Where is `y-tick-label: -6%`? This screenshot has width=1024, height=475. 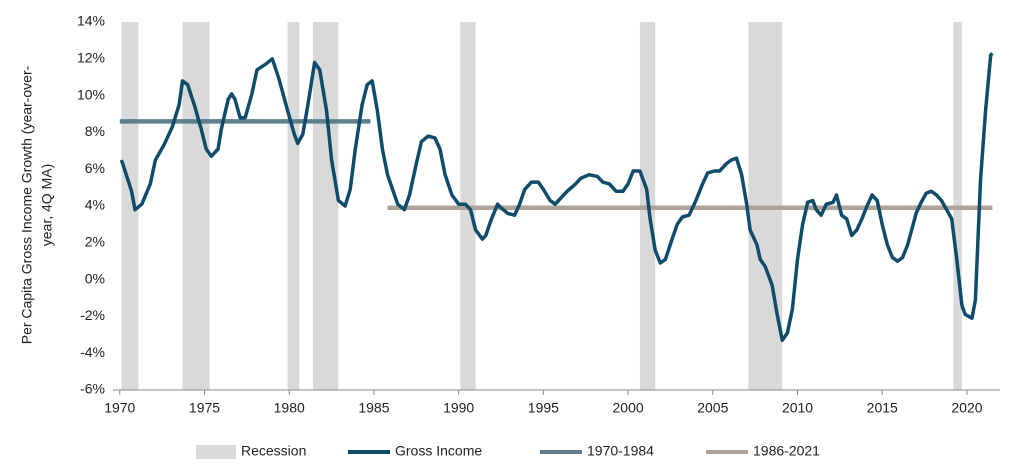
y-tick-label: -6% is located at coordinates (92, 389).